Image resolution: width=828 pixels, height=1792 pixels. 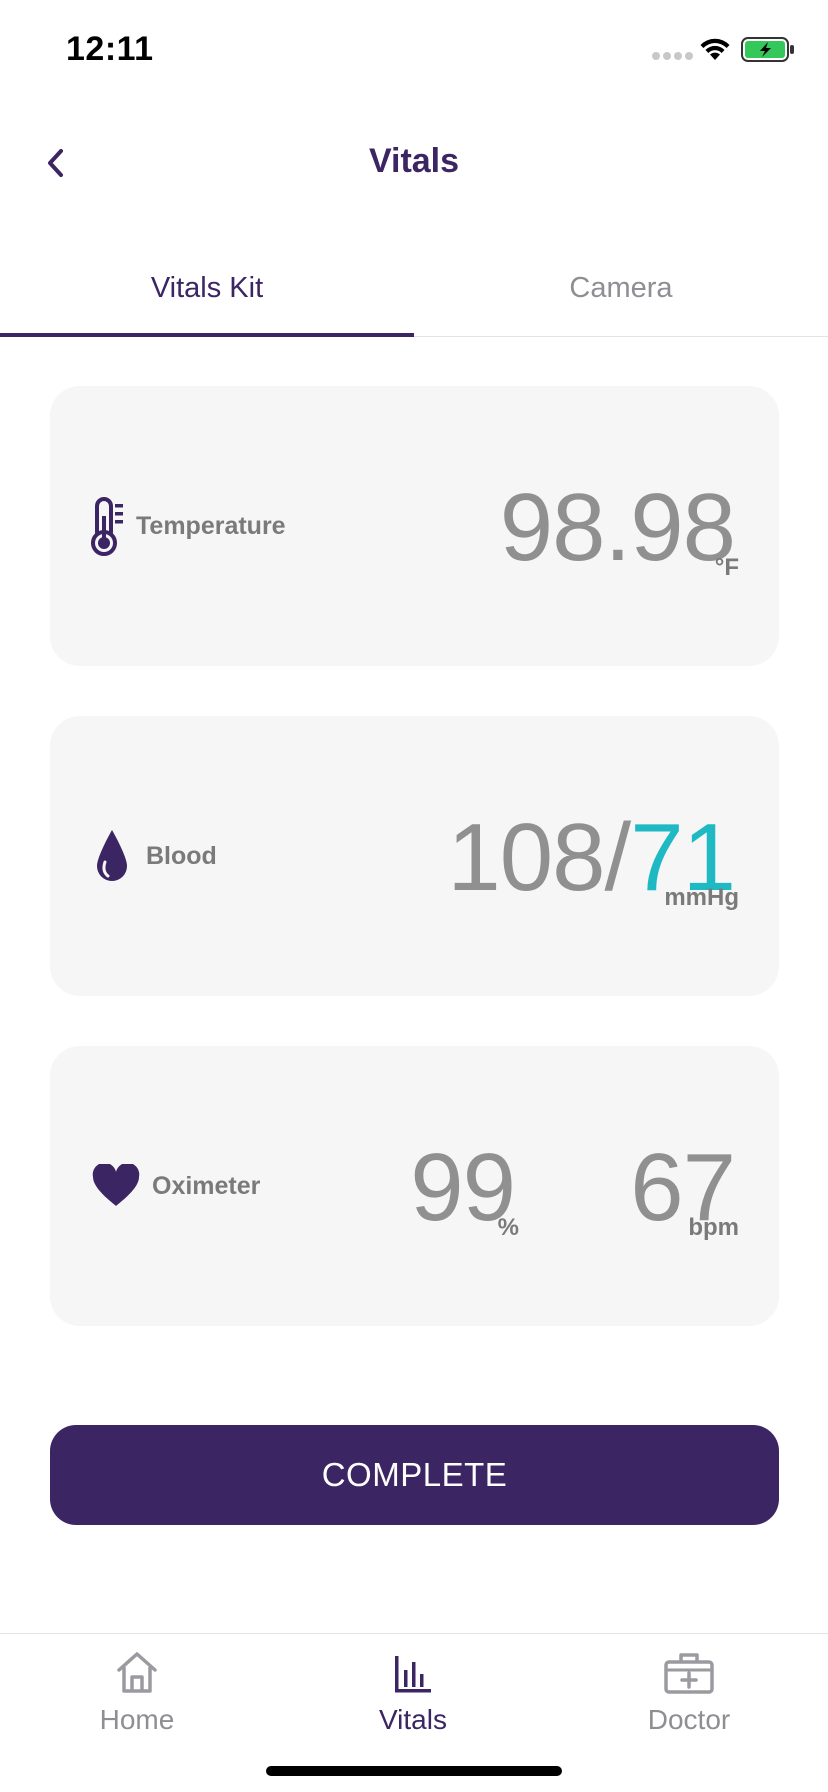 I want to click on blood-pressure-card: Blood 108/71 mmHg, so click(x=414, y=856).